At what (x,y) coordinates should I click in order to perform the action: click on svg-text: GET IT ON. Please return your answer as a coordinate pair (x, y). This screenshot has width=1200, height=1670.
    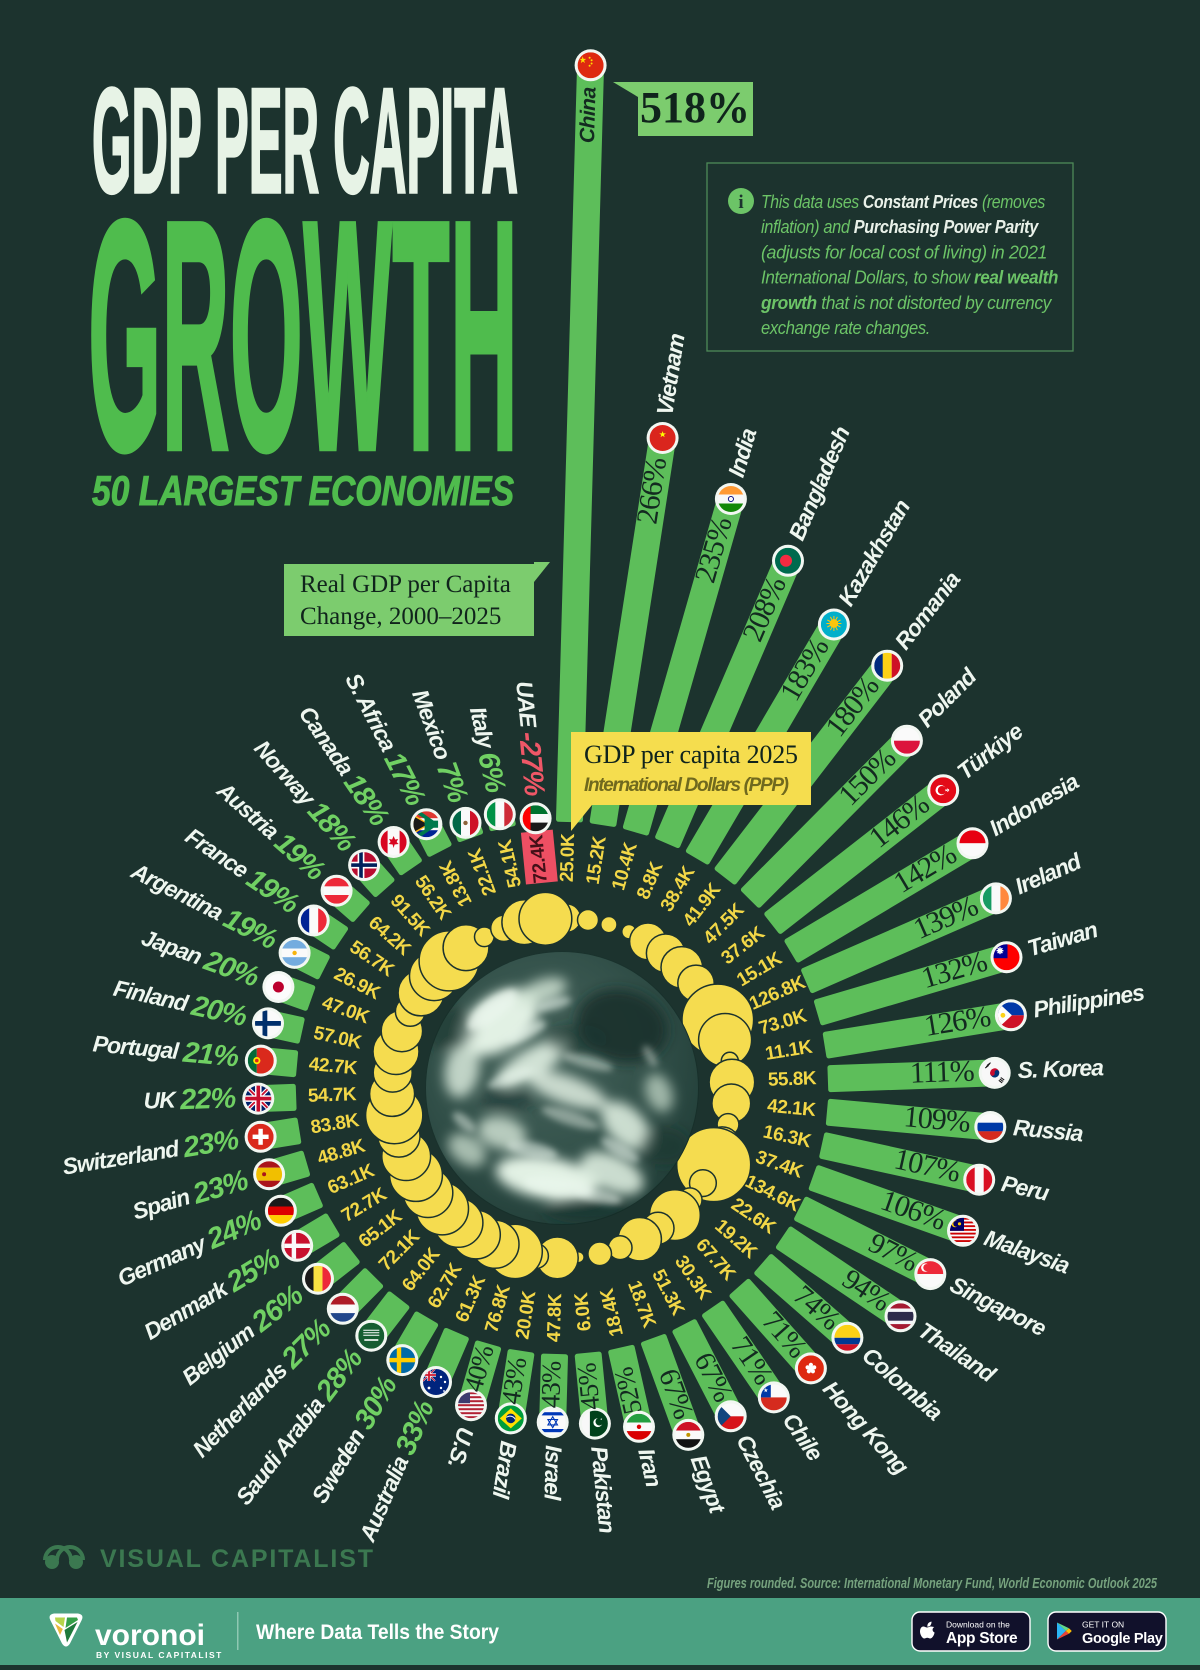
    Looking at the image, I should click on (1103, 1625).